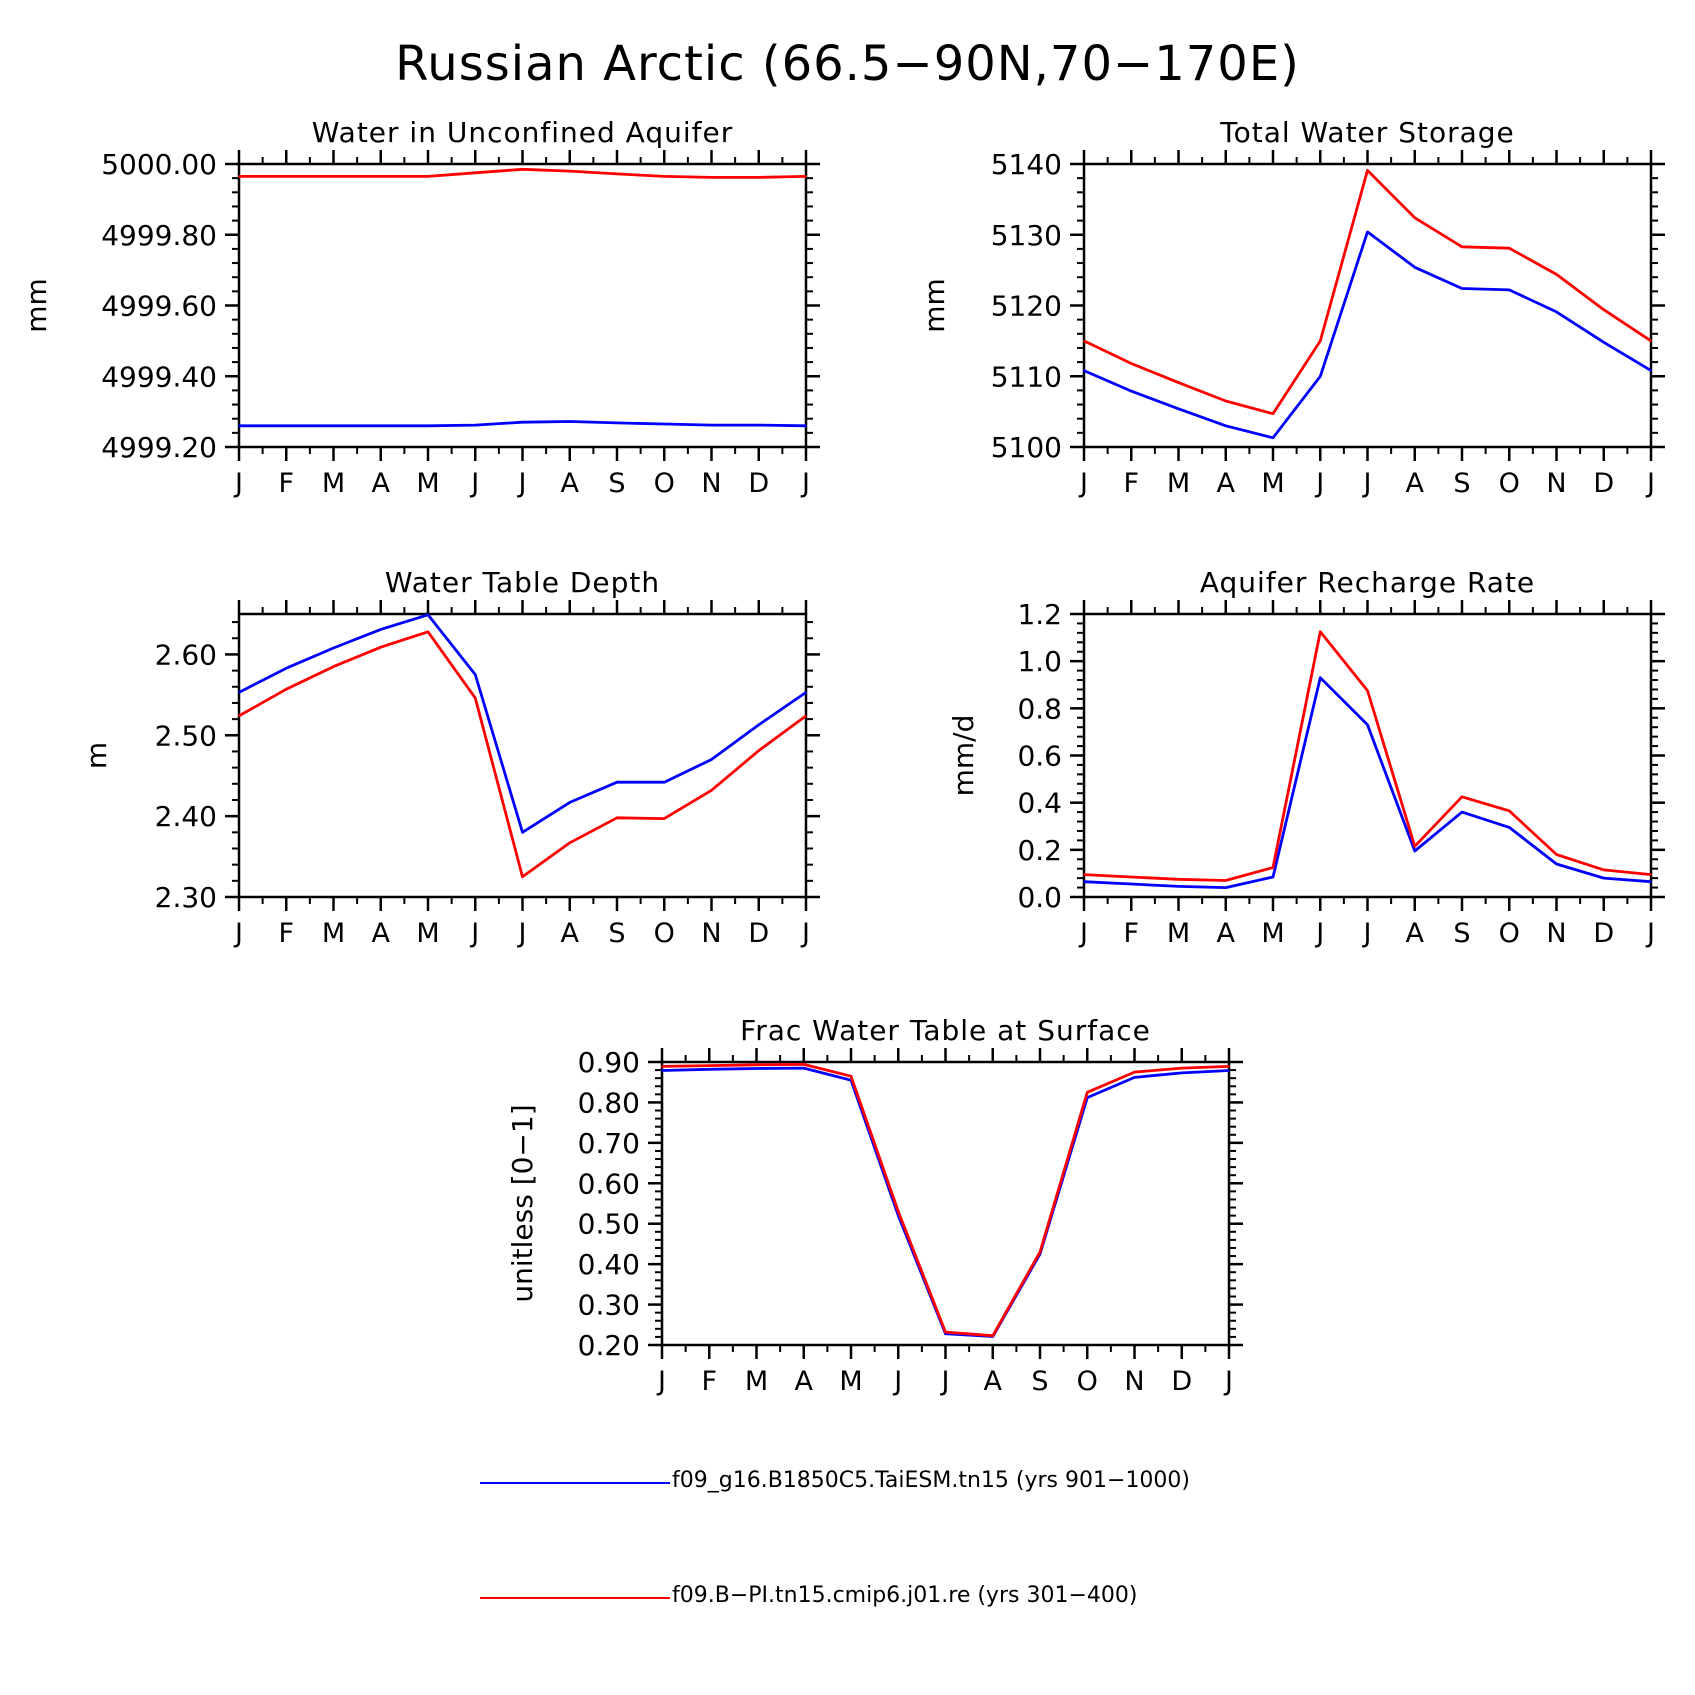 The height and width of the screenshot is (1695, 1695). What do you see at coordinates (609, 1305) in the screenshot?
I see `y-tick-label: 0.30` at bounding box center [609, 1305].